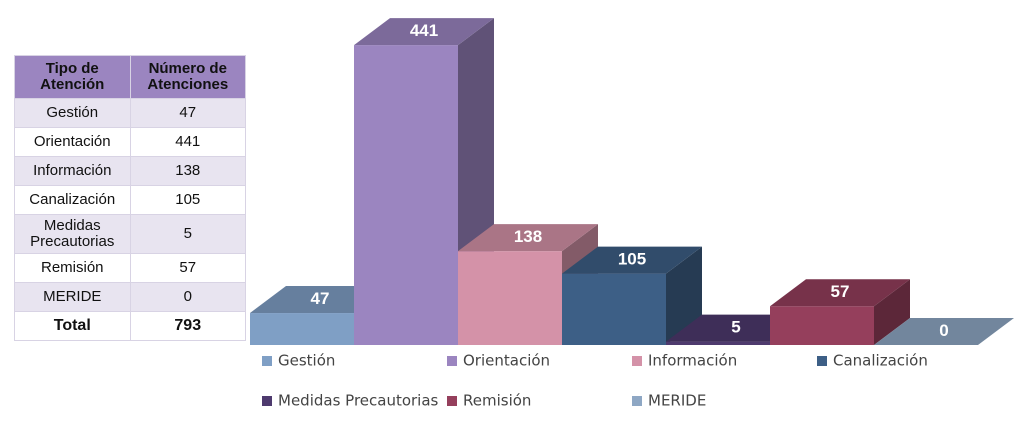 This screenshot has width=1024, height=429. What do you see at coordinates (187, 297) in the screenshot?
I see `table-cell: 0` at bounding box center [187, 297].